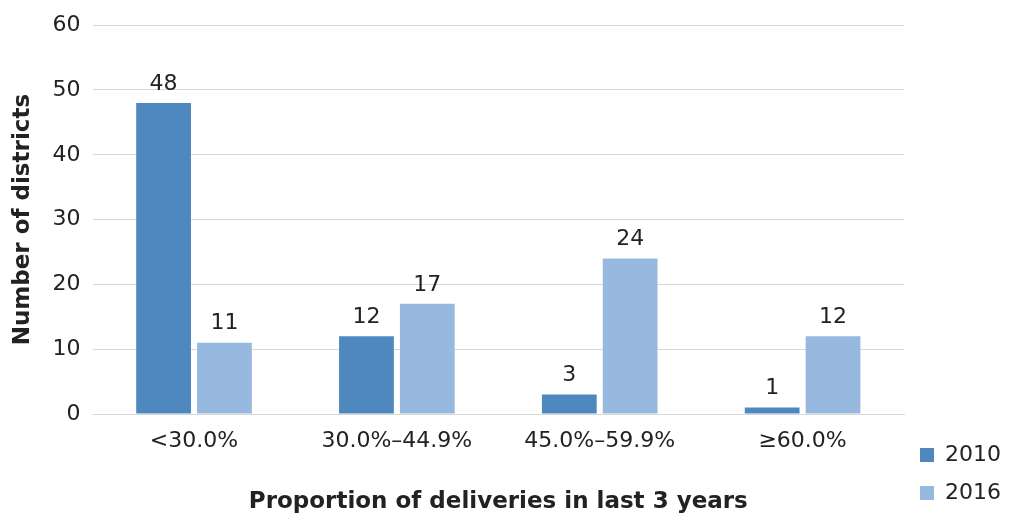 This screenshot has height=525, width=1016. I want to click on y-tick-label: 40, so click(66, 153).